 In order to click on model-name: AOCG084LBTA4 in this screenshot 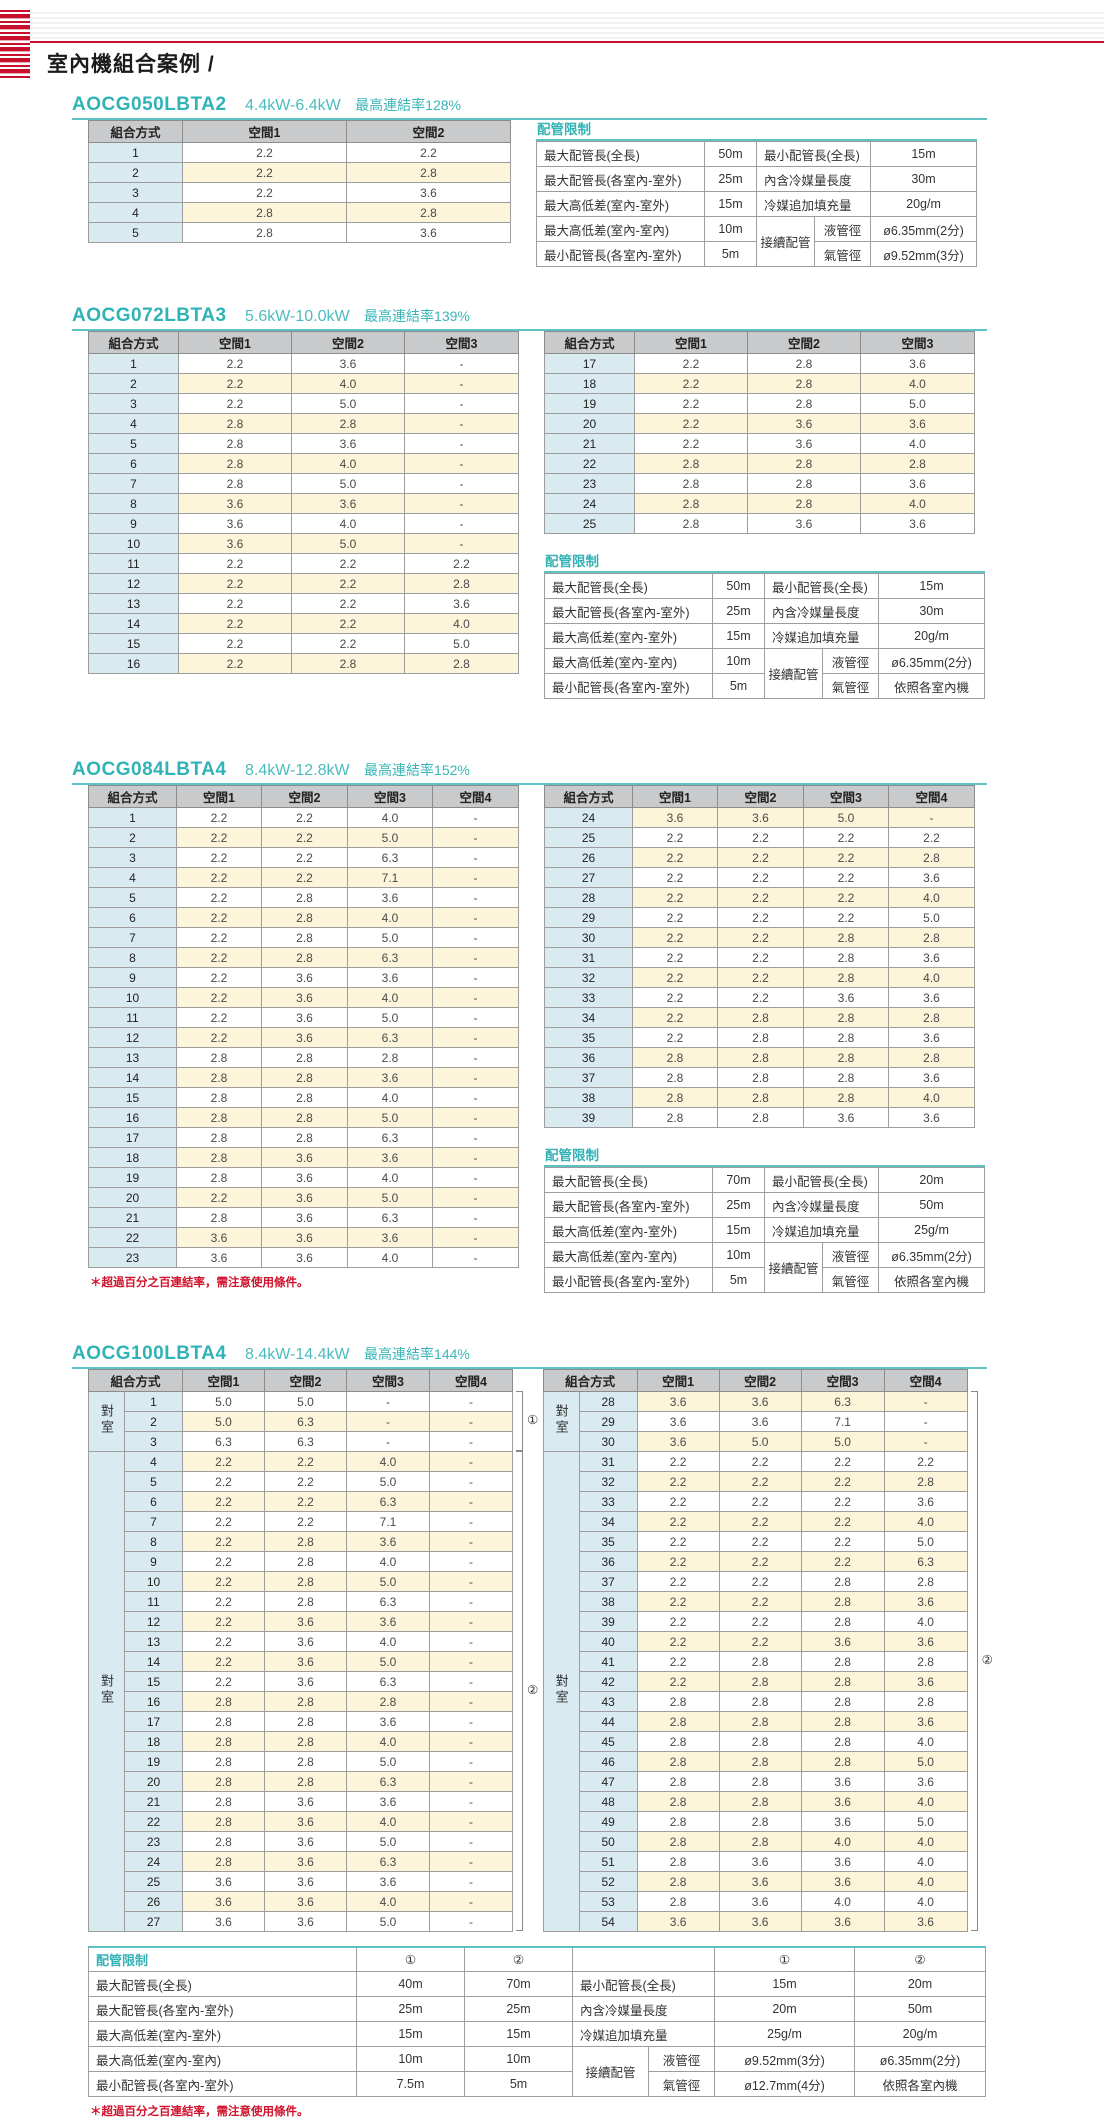, I will do `click(149, 769)`.